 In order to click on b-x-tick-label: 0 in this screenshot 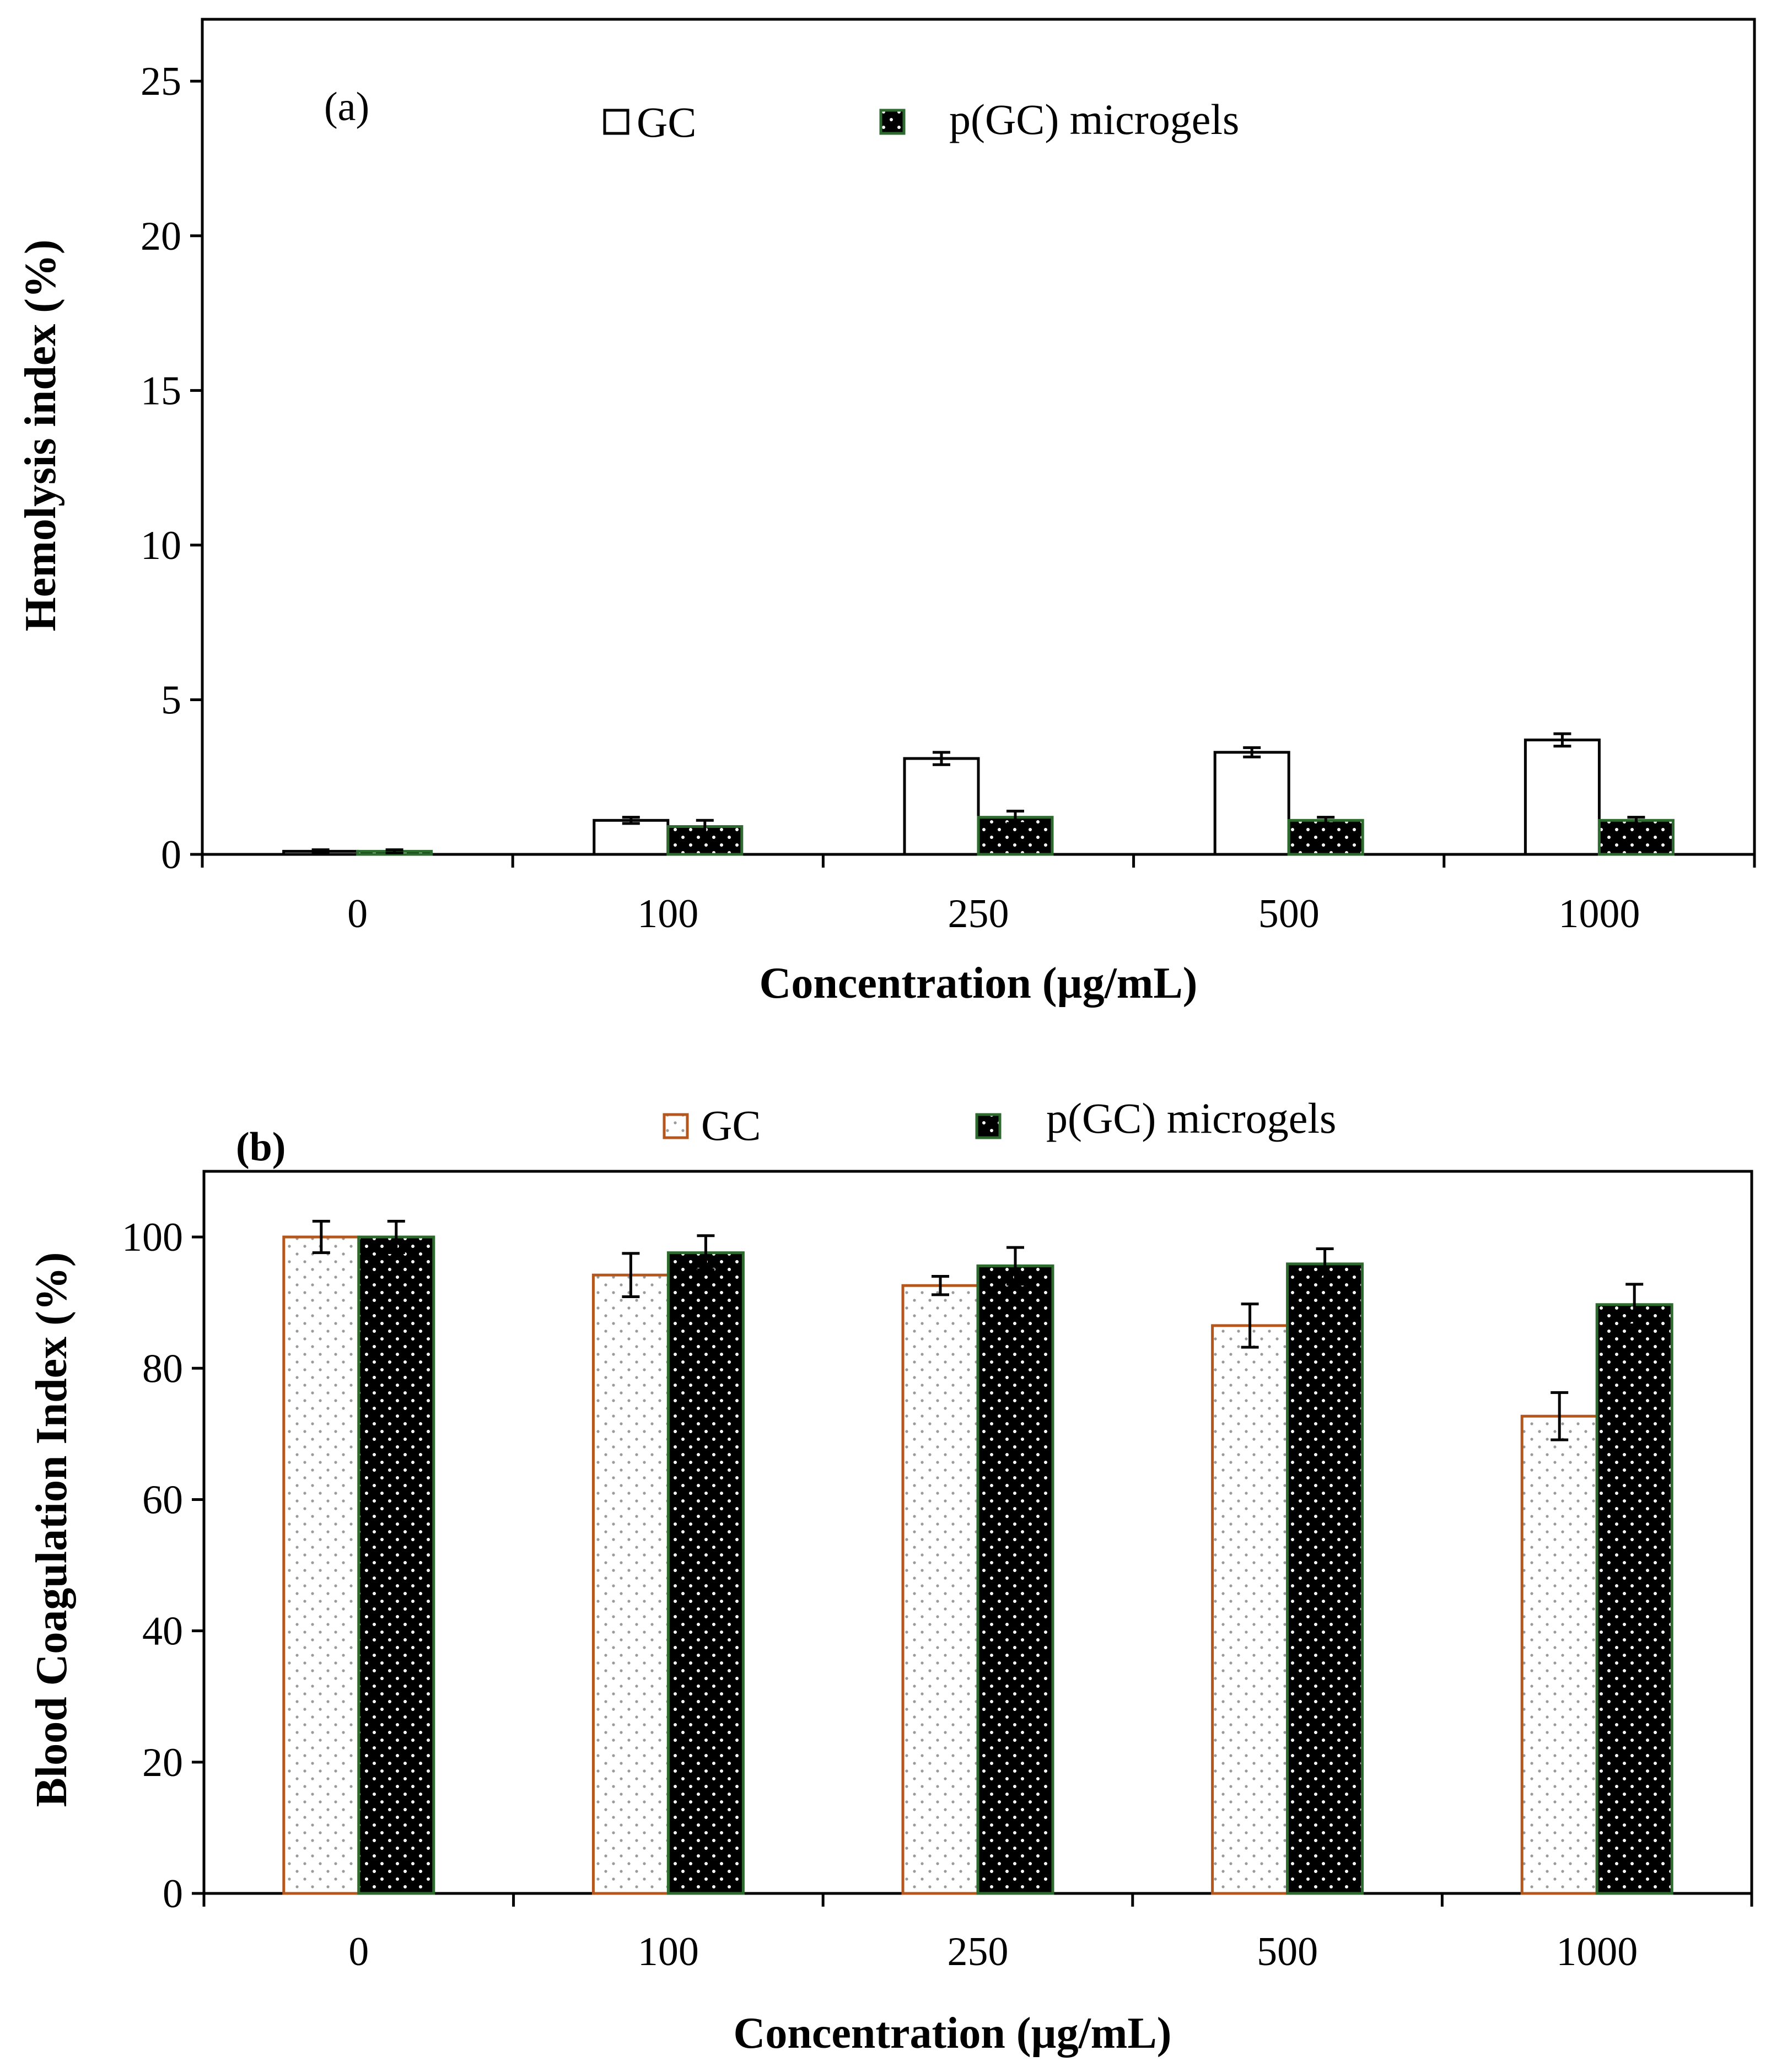, I will do `click(358, 1951)`.